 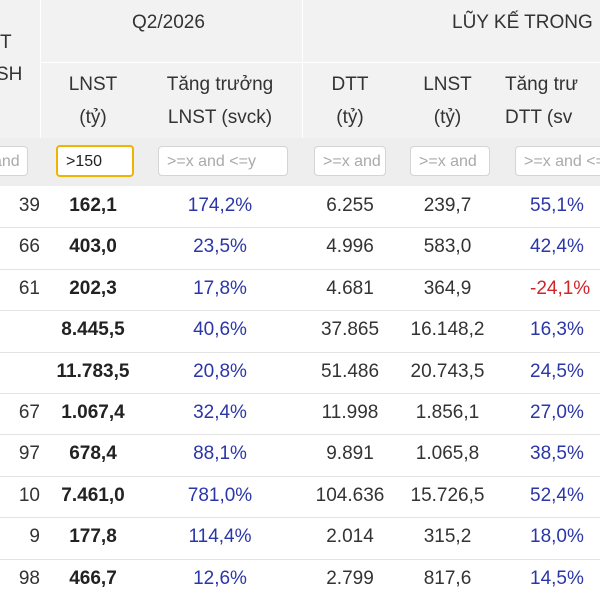 What do you see at coordinates (95, 161) in the screenshot?
I see `filter-input-lnst: >150` at bounding box center [95, 161].